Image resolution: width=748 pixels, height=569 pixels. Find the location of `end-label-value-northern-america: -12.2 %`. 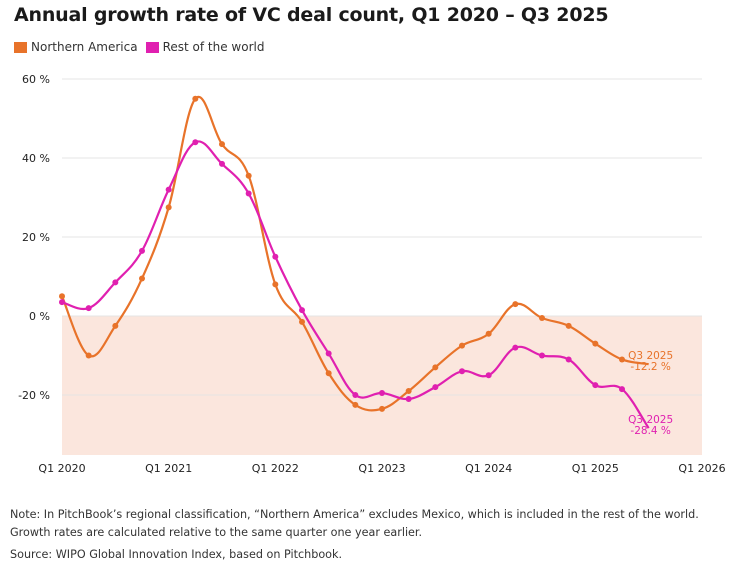

end-label-value-northern-america: -12.2 % is located at coordinates (650, 367).